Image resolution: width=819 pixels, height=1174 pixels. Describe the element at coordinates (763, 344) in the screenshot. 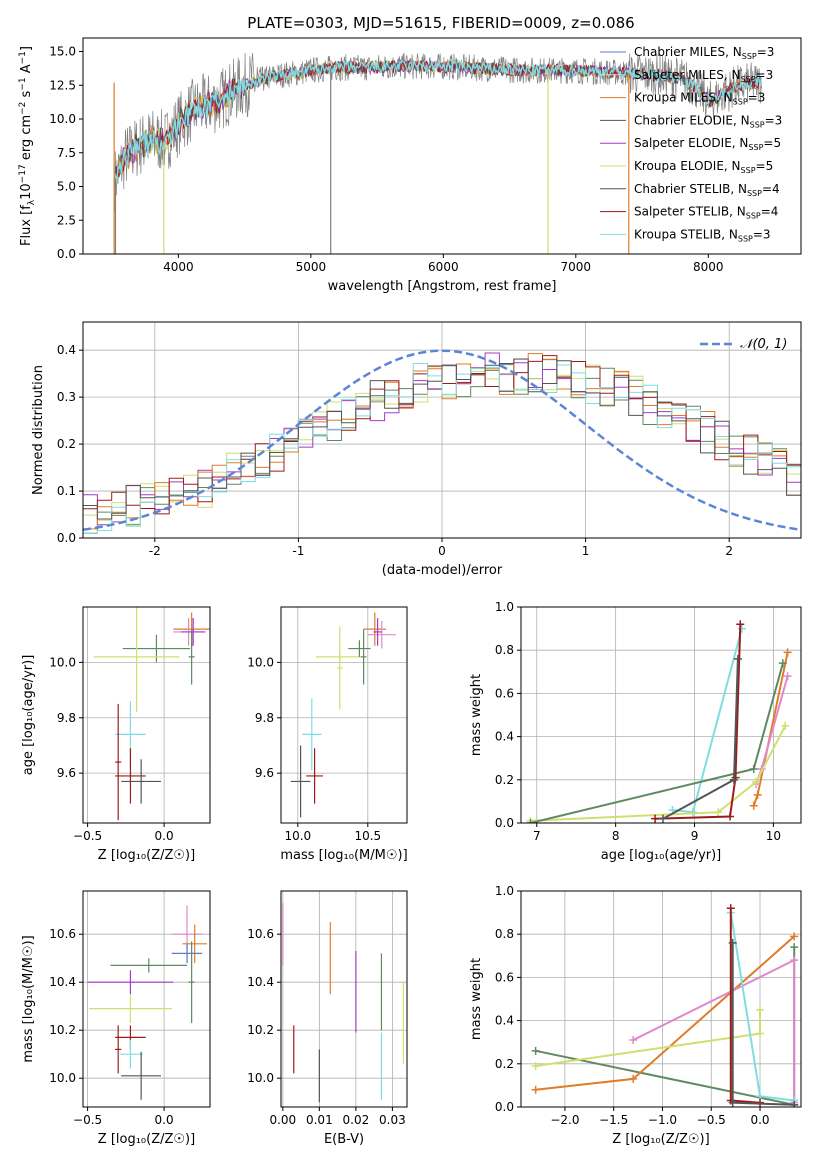

I see `legend-label: 𝒩(0, 1)` at that location.